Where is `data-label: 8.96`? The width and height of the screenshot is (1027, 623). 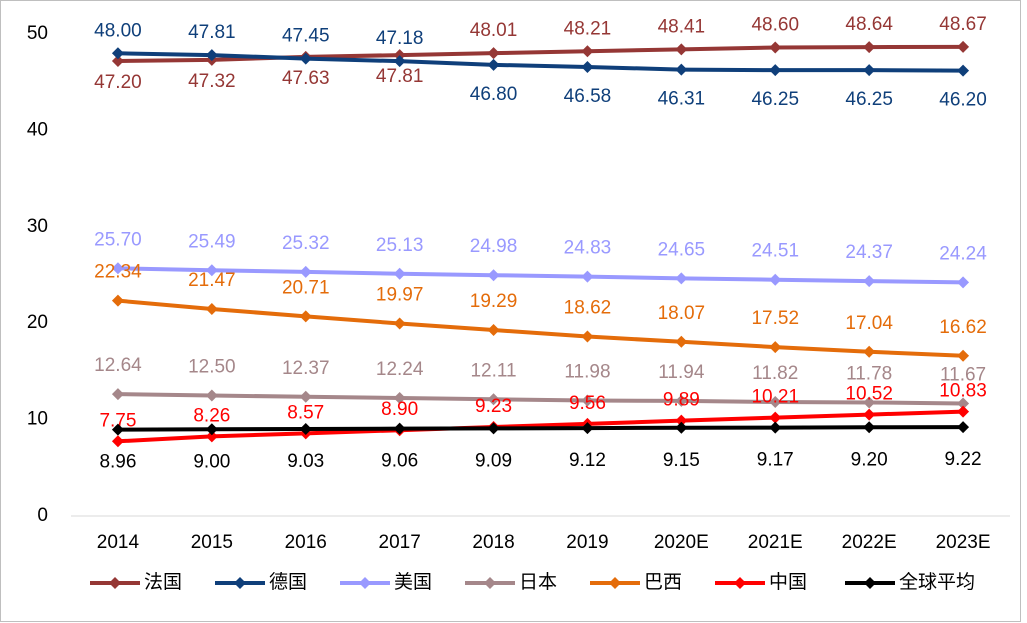 data-label: 8.96 is located at coordinates (117, 462).